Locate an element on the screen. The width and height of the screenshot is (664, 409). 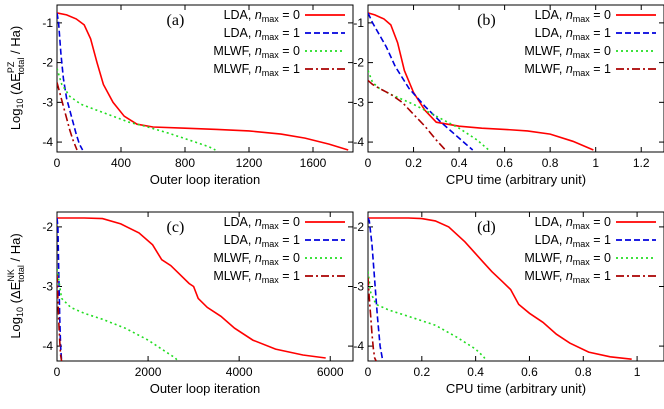
x-tick-label: 800 is located at coordinates (185, 163).